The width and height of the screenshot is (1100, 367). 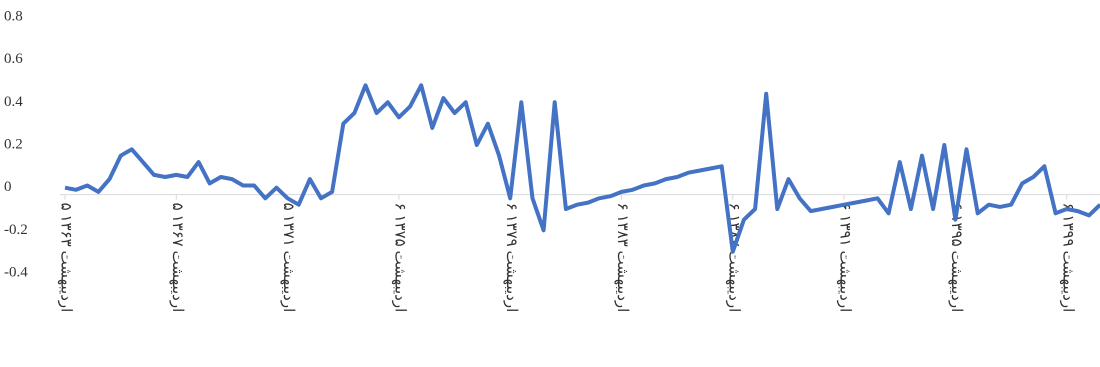 What do you see at coordinates (16, 272) in the screenshot?
I see `y-tick-label: -0.4` at bounding box center [16, 272].